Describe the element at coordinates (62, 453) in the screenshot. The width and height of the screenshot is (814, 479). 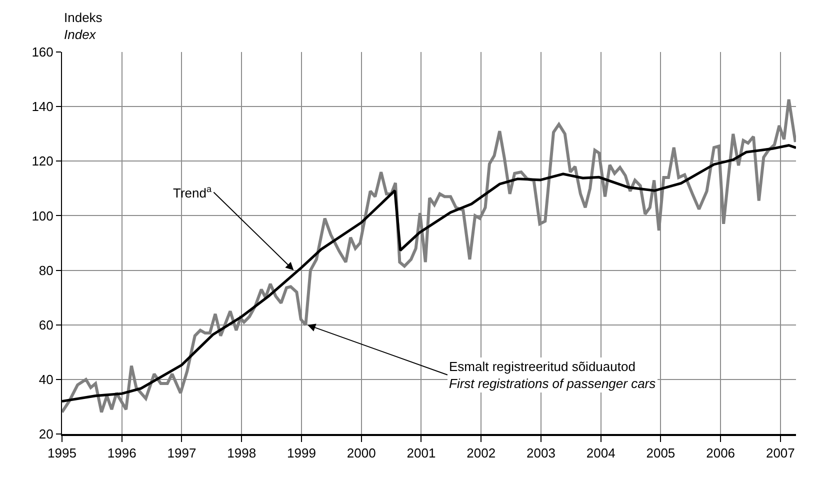
I see `x-tick-label: 1995` at that location.